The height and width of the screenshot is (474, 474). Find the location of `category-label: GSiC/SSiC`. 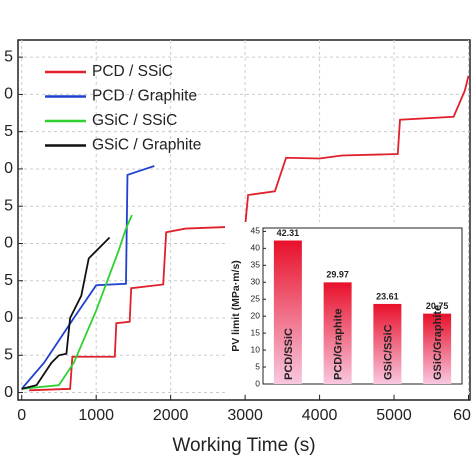

category-label: GSiC/SSiC is located at coordinates (388, 352).